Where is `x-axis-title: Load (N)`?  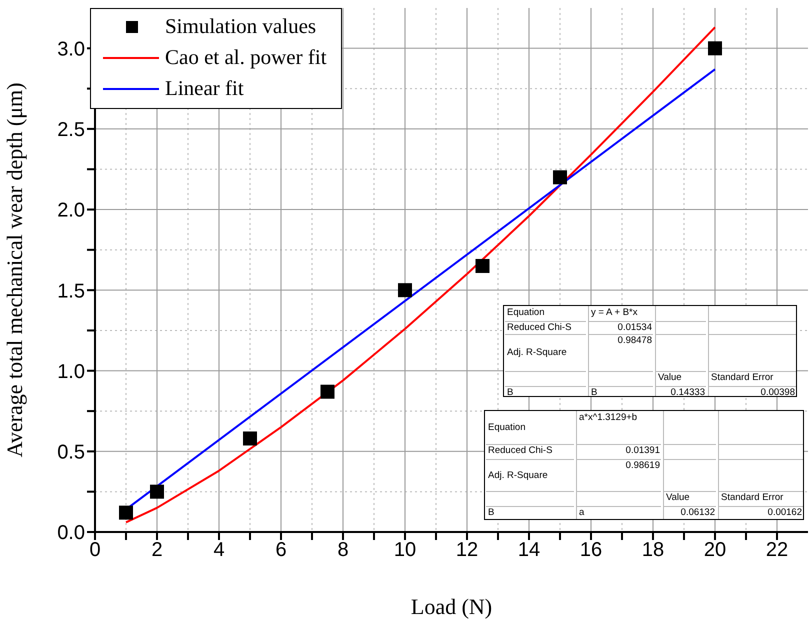
x-axis-title: Load (N) is located at coordinates (451, 606).